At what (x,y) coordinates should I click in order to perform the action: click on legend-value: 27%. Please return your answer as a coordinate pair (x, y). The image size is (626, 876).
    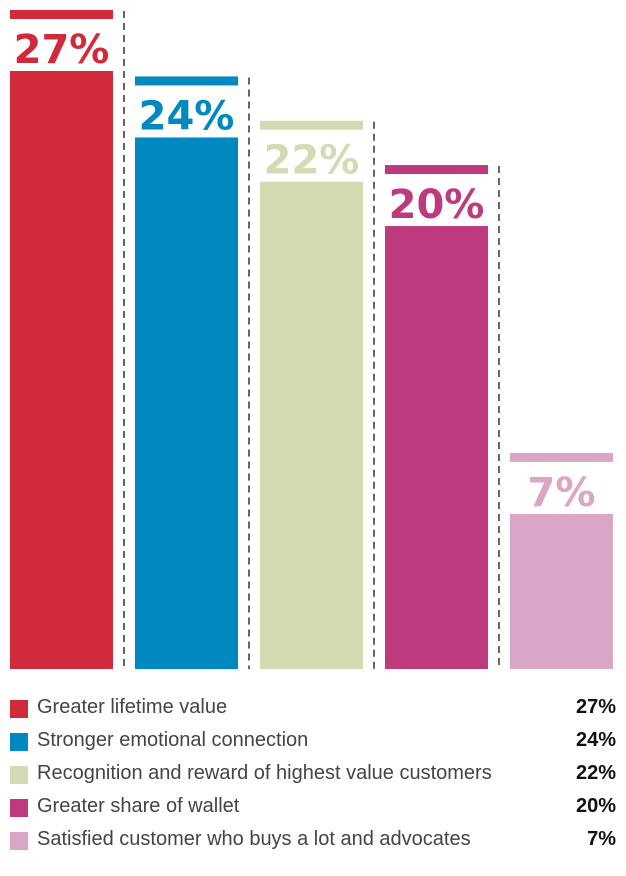
    Looking at the image, I should click on (595, 707).